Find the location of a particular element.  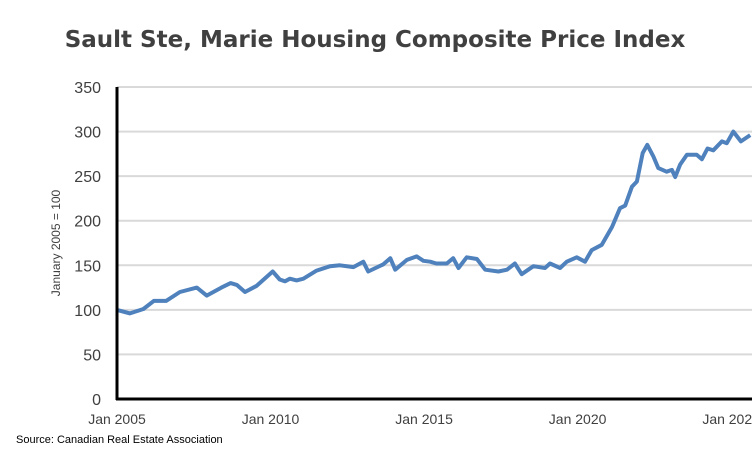

y-tick-label: 250 is located at coordinates (87, 177).